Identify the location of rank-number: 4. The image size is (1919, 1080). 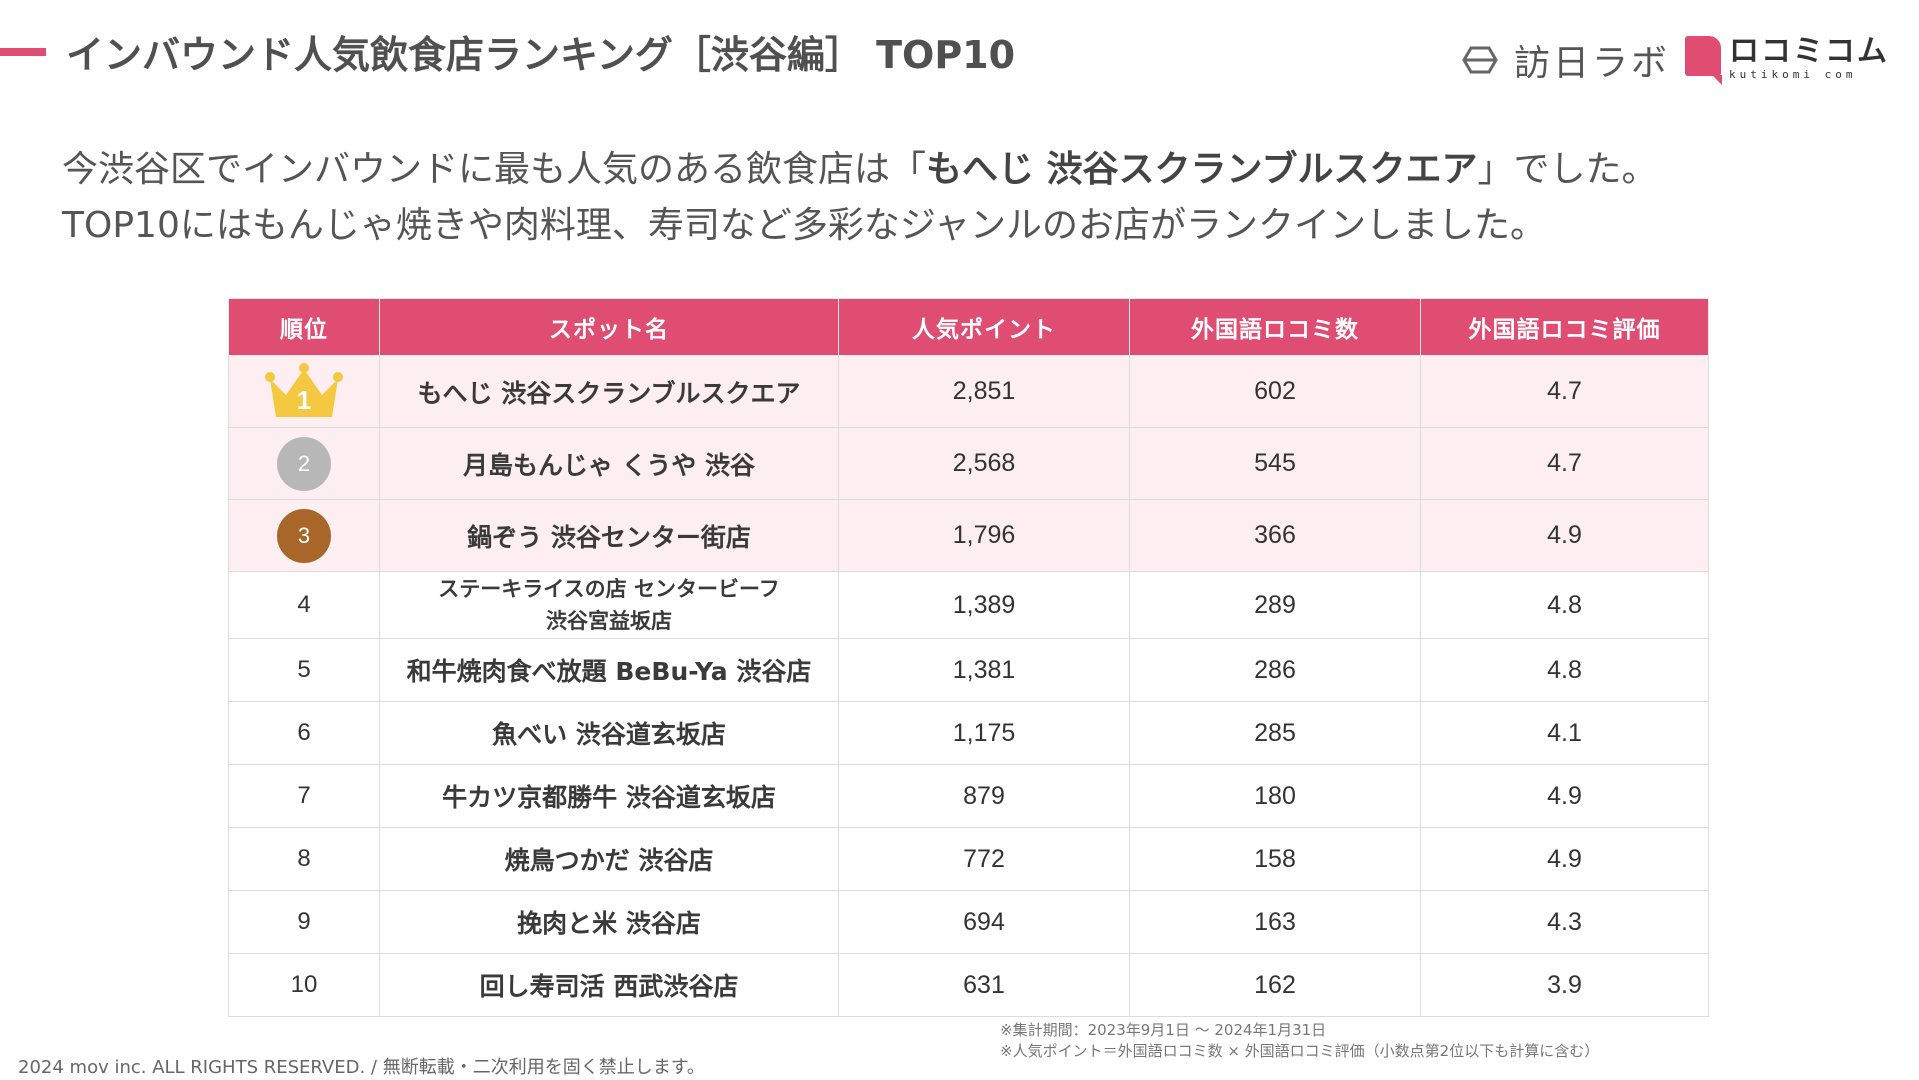
(304, 605).